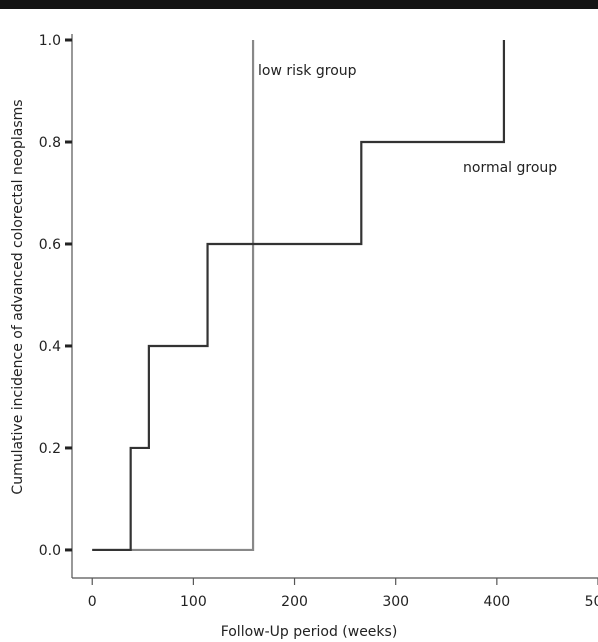  I want to click on x-tick-label: 200, so click(294, 602).